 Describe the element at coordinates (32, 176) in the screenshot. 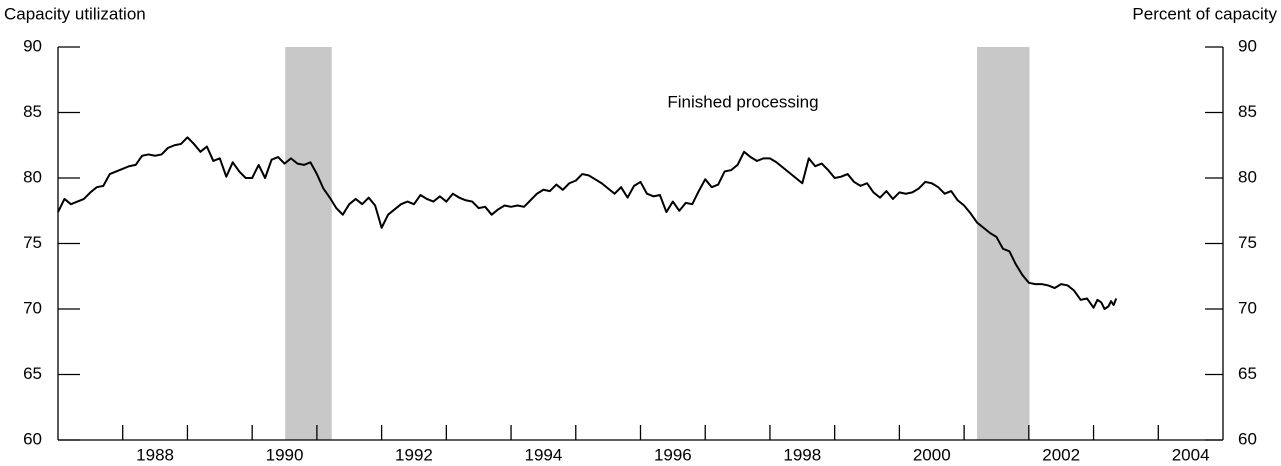

I see `y-tick-label: 80` at that location.